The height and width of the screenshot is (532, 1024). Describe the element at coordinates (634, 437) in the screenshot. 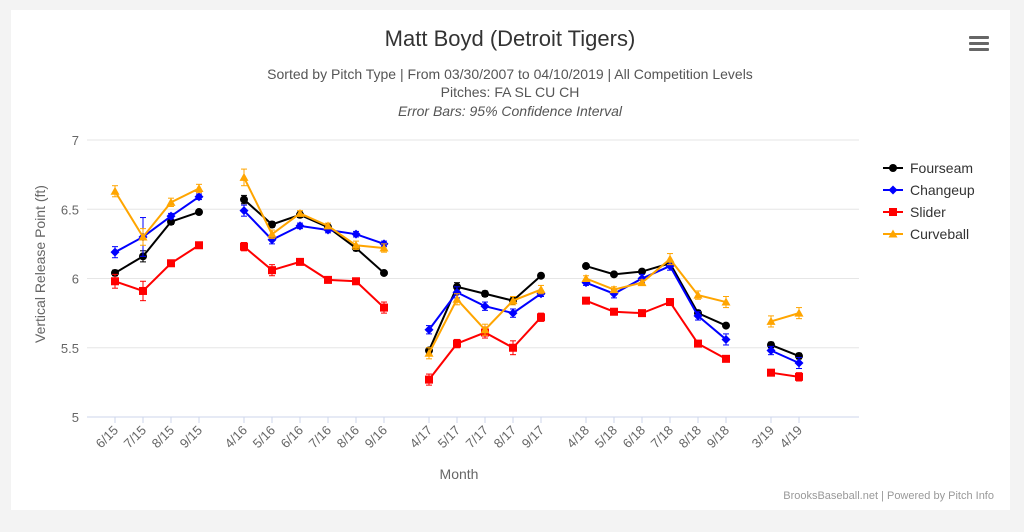

I see `x-tick-label: 6/18` at that location.